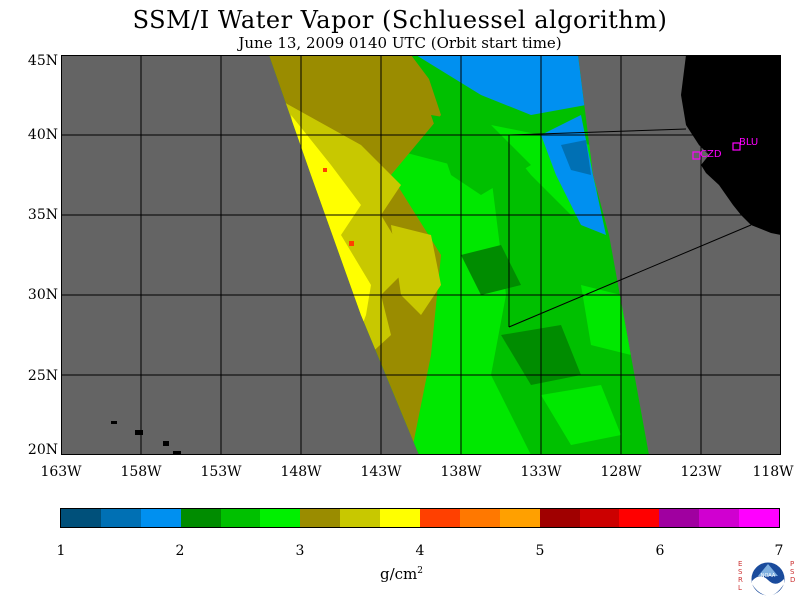 This screenshot has height=600, width=800. Describe the element at coordinates (42, 295) in the screenshot. I see `lat-label-30n: 30N` at that location.